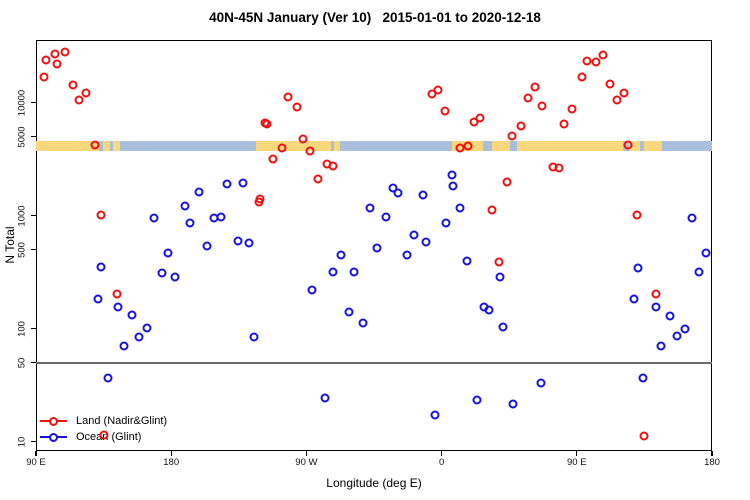  What do you see at coordinates (306, 462) in the screenshot?
I see `x-axis-tick-label: 90 W` at bounding box center [306, 462].